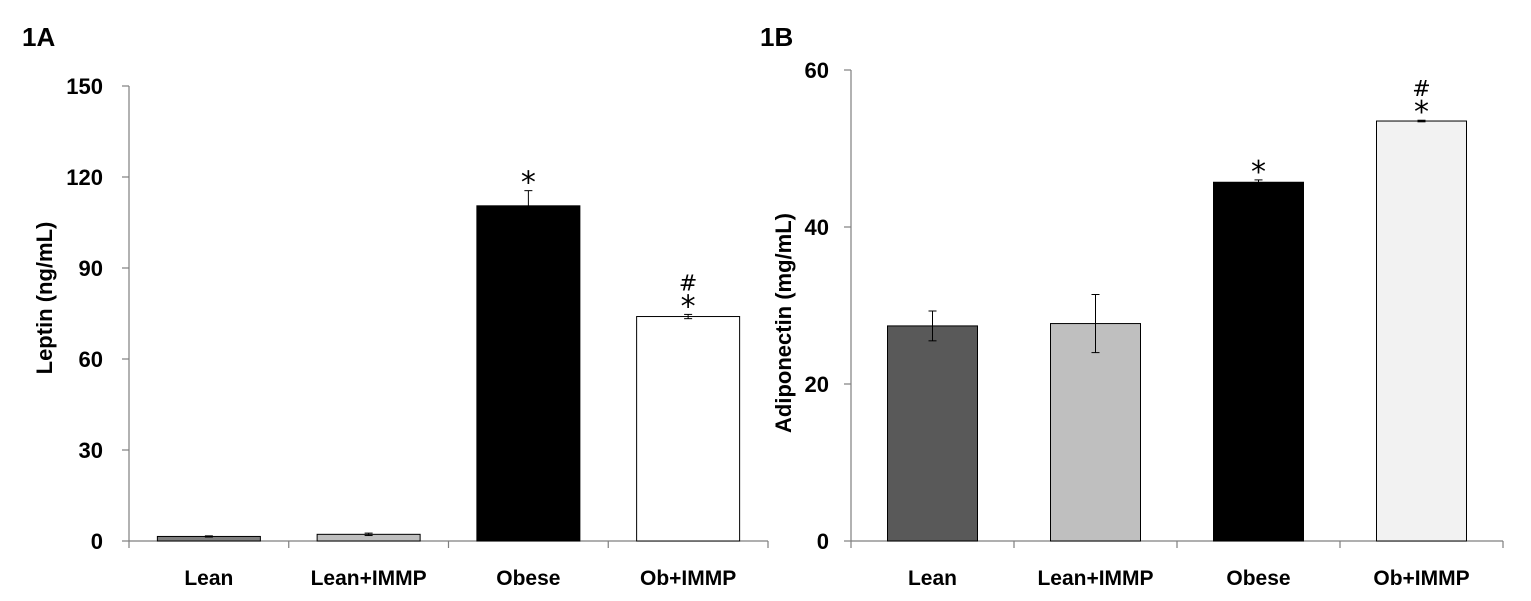  I want to click on y-tick-label: 40, so click(817, 227).